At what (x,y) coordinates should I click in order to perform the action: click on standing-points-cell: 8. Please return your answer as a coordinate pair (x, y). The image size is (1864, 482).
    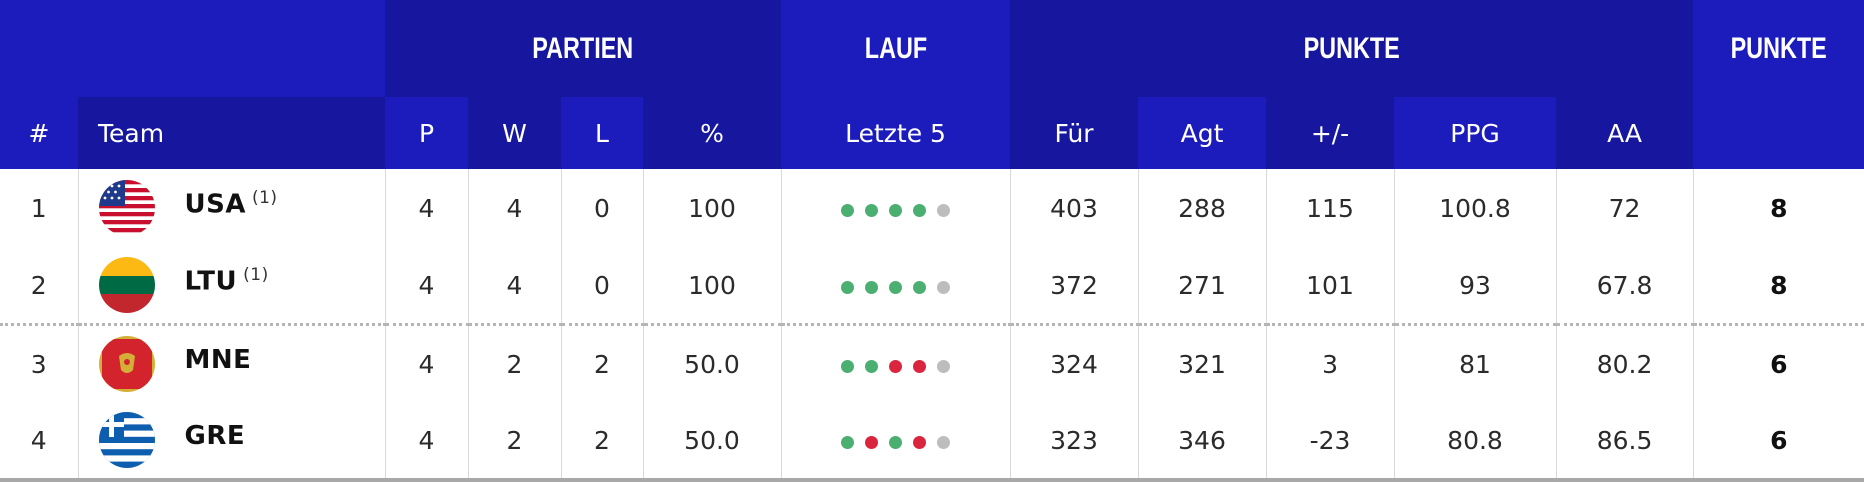
    Looking at the image, I should click on (1778, 208).